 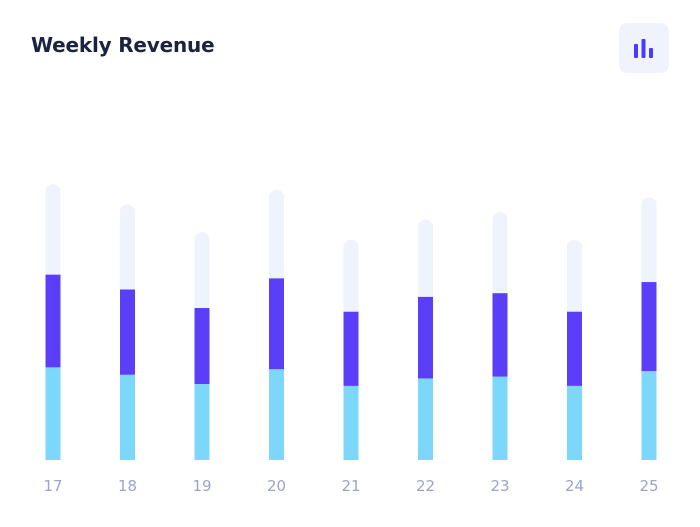 What do you see at coordinates (52, 486) in the screenshot?
I see `x-tick-label: 17` at bounding box center [52, 486].